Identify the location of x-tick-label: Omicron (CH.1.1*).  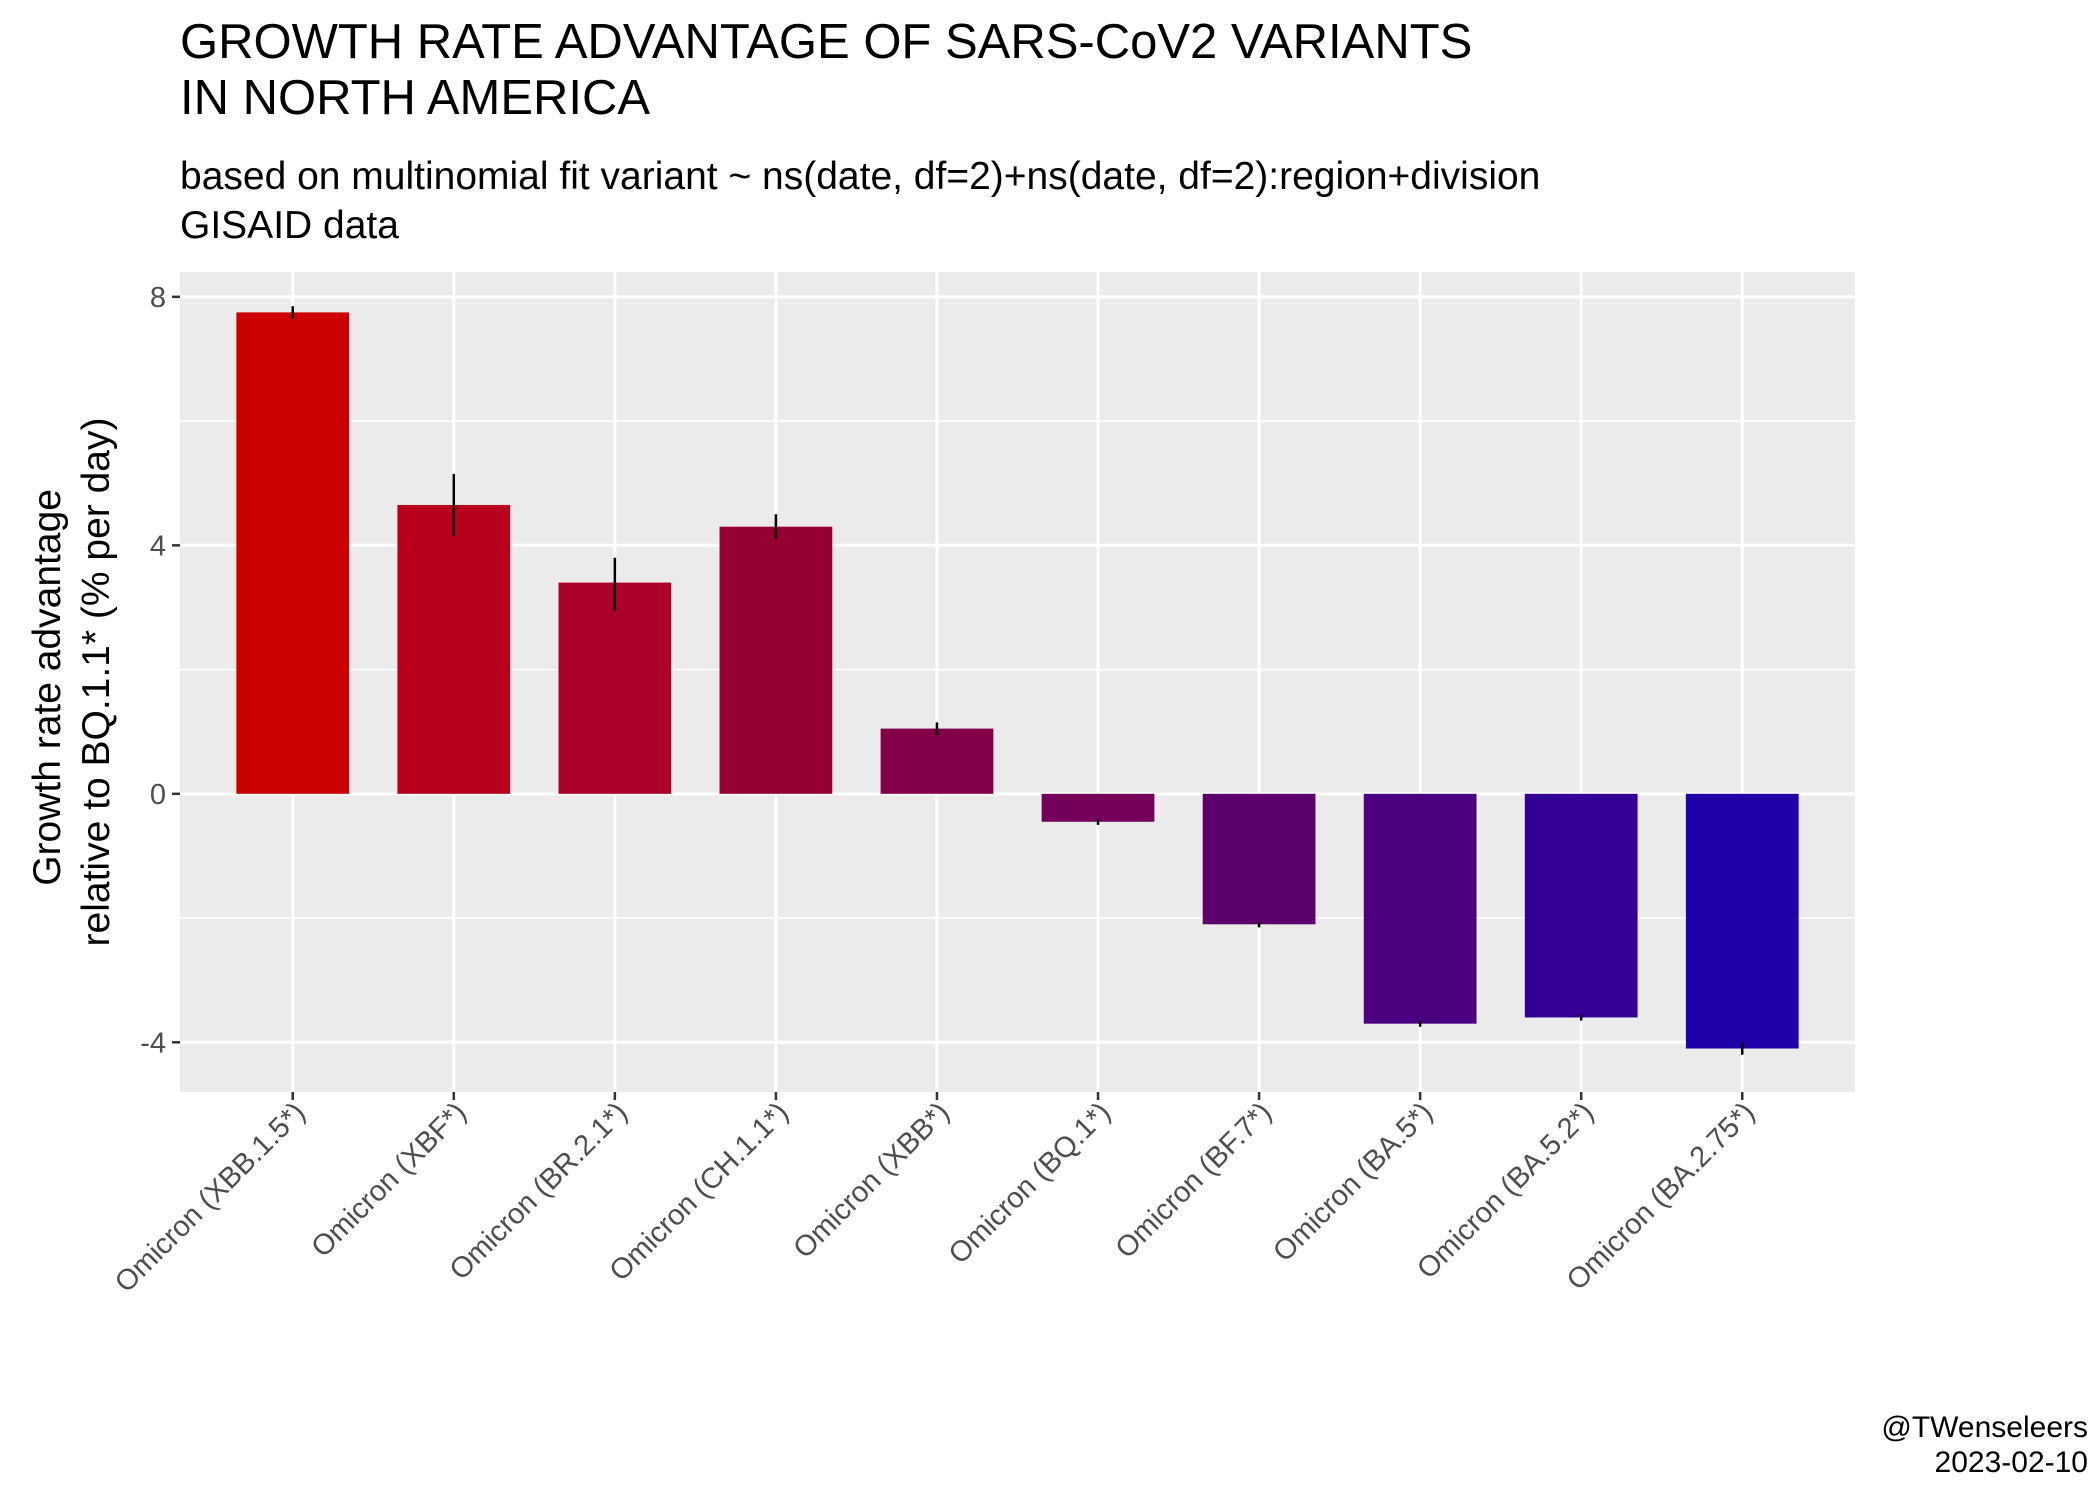
(699, 1191).